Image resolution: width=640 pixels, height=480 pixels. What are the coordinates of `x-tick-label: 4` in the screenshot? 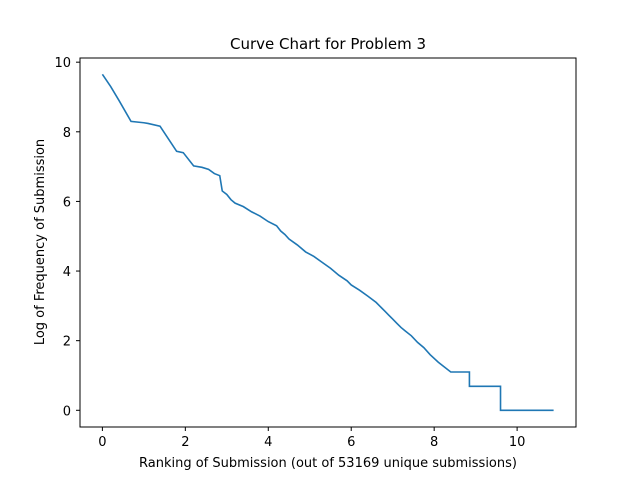 It's located at (268, 442).